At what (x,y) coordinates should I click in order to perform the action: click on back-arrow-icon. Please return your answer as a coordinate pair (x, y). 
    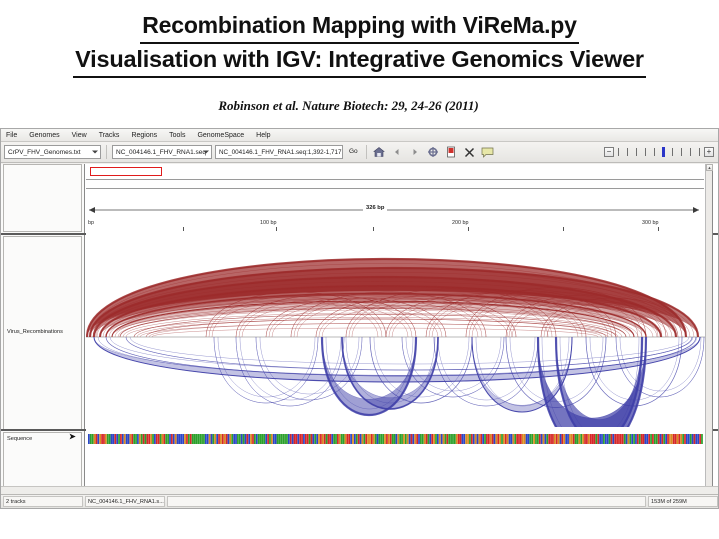
    Looking at the image, I should click on (397, 152).